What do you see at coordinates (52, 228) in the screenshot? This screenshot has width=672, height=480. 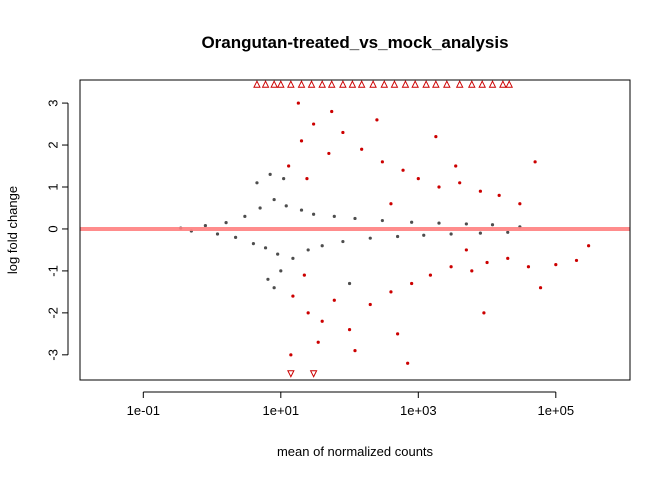 I see `y-tick-label: 0` at bounding box center [52, 228].